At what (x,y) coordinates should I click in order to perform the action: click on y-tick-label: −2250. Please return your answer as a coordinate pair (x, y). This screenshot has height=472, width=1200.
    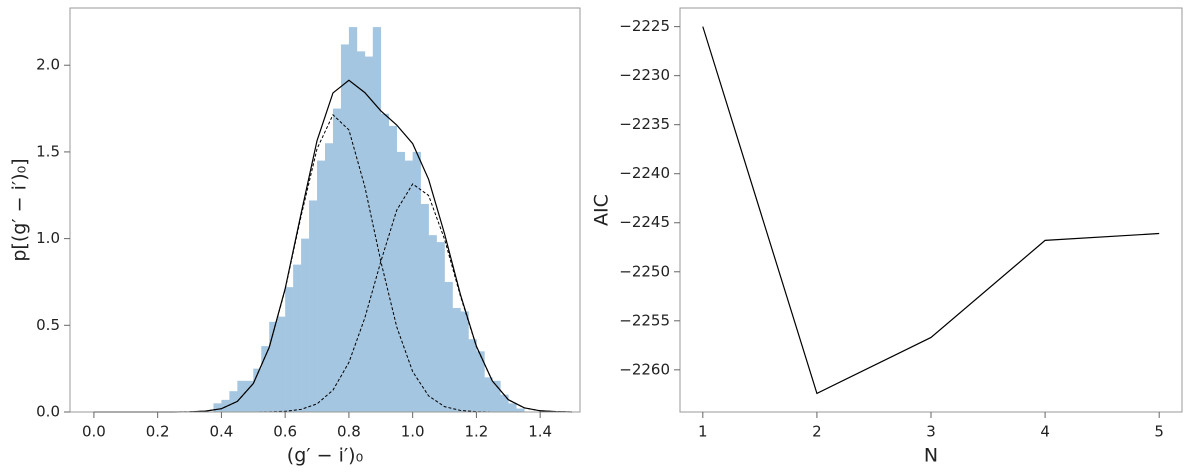
    Looking at the image, I should click on (644, 271).